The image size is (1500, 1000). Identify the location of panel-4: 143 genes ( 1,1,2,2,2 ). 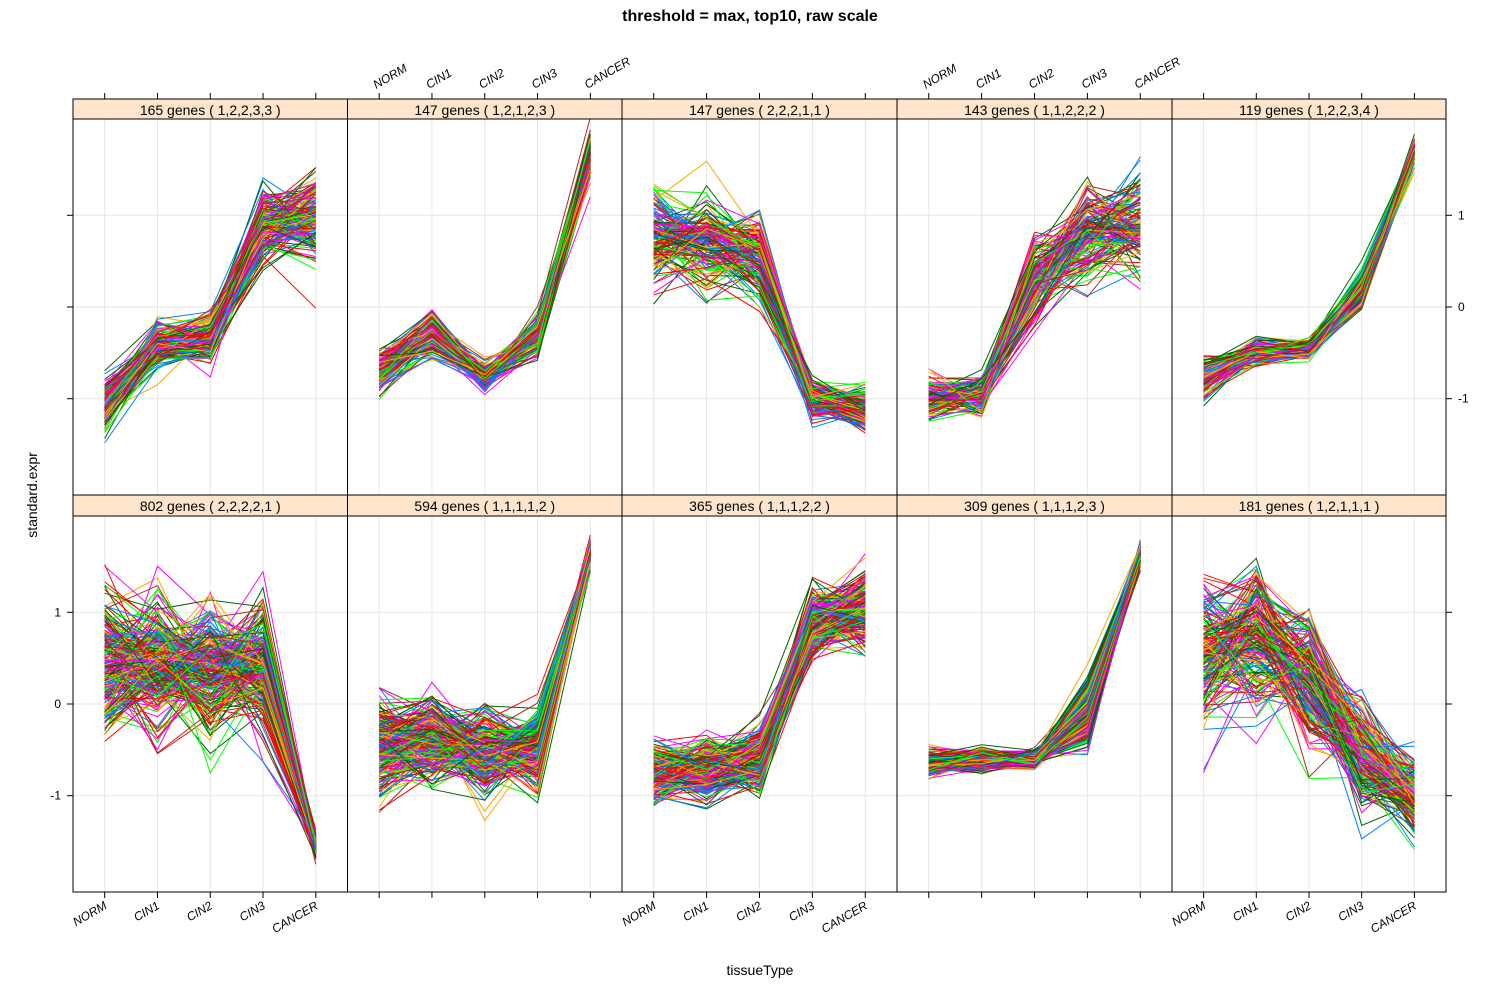
(1034, 297).